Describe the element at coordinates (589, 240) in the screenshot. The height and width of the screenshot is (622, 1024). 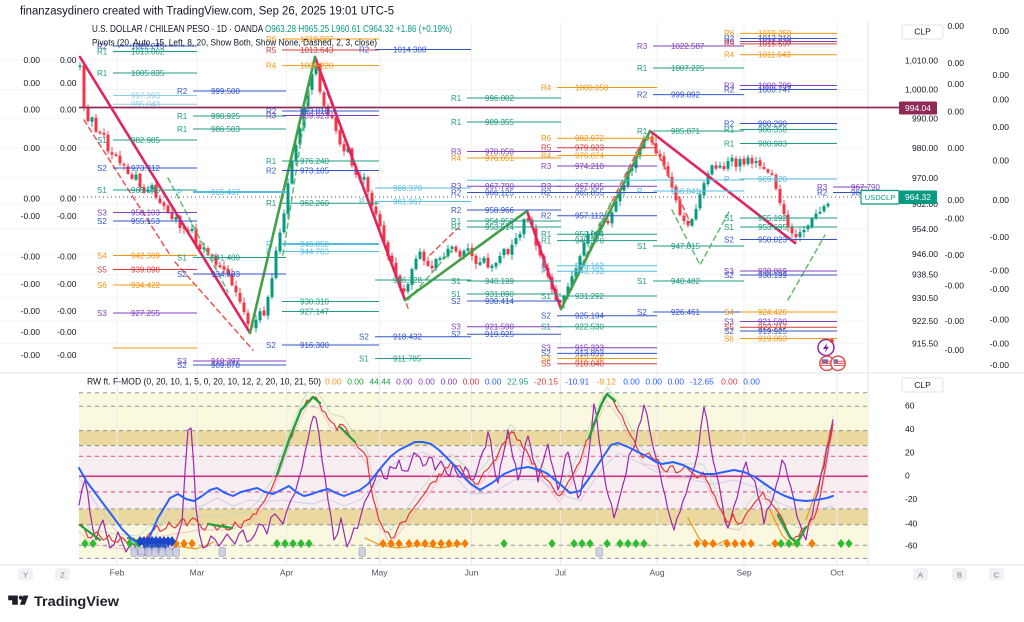
I see `svg-text: 949.370` at that location.